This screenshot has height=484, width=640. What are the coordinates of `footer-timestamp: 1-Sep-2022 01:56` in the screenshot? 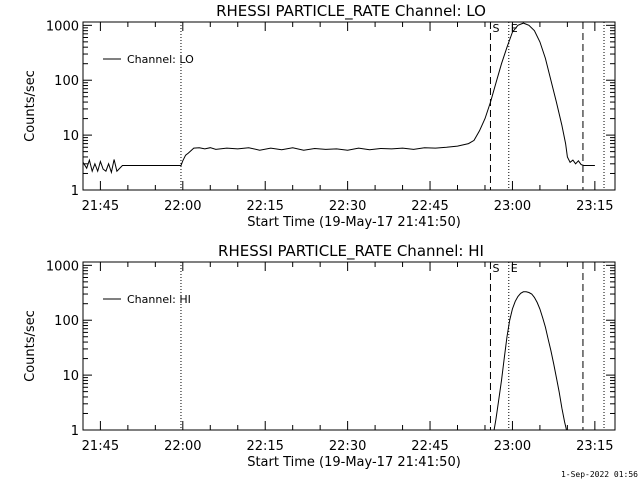 It's located at (599, 474).